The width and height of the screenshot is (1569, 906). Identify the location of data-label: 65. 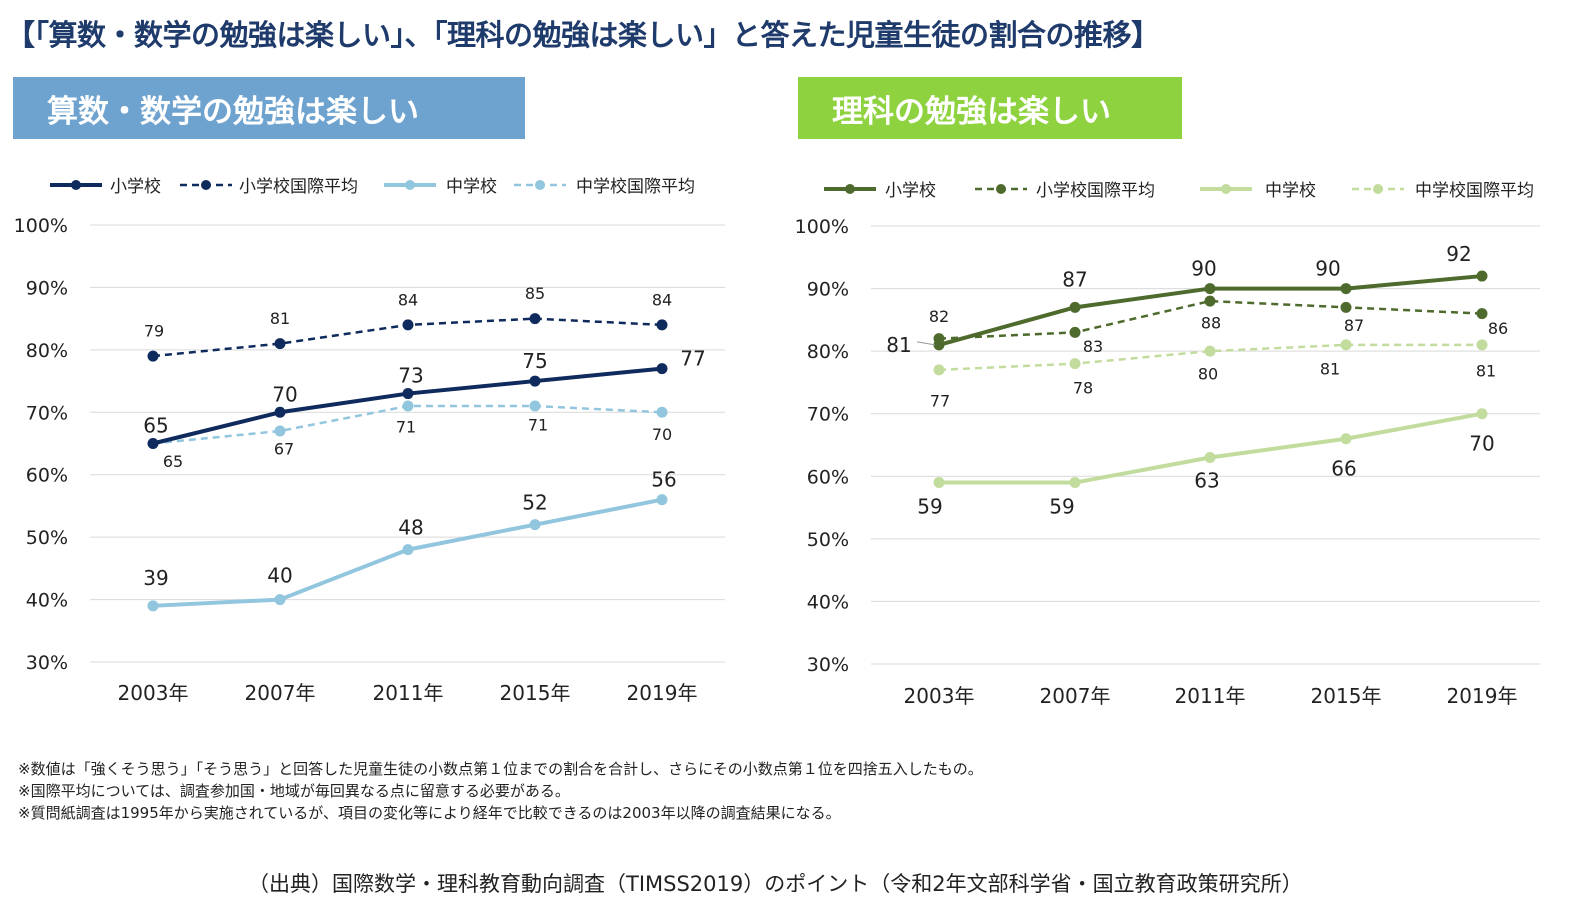
(155, 426).